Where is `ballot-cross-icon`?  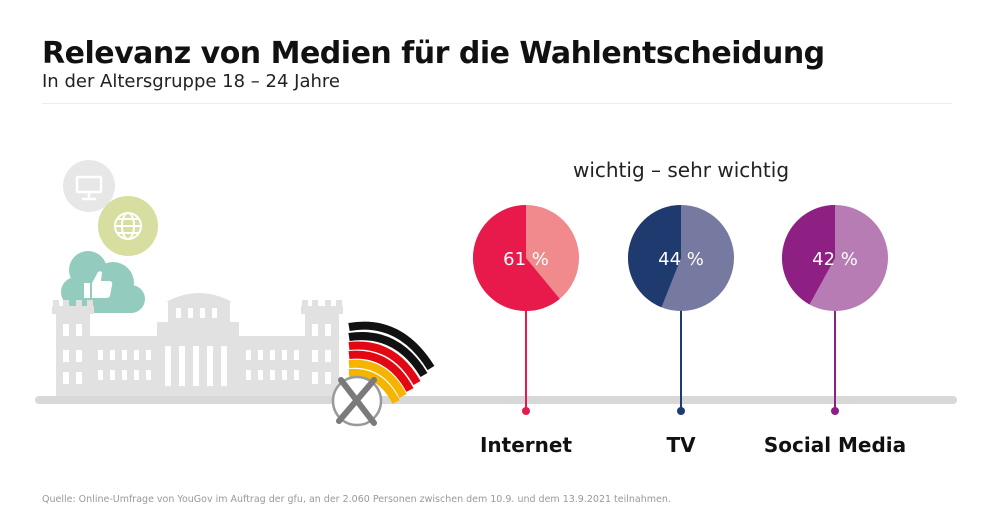 ballot-cross-icon is located at coordinates (357, 401).